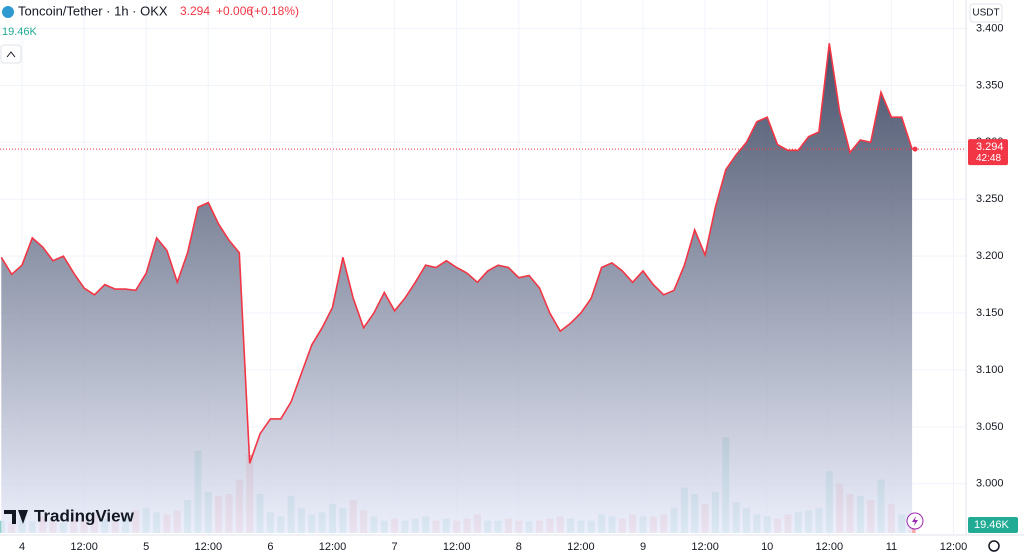 This screenshot has height=559, width=1024. I want to click on header-change-pct: (+0.18%), so click(274, 11).